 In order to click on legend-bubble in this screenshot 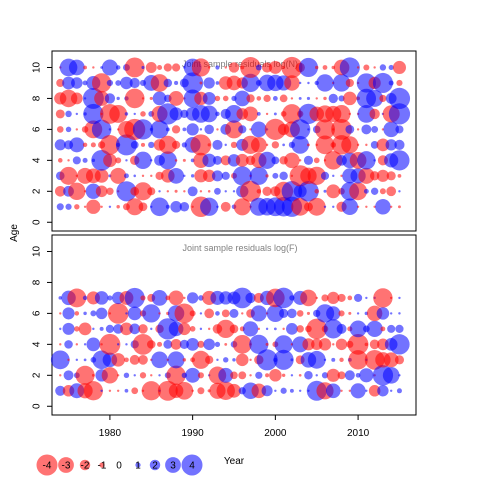, I will do `click(138, 465)`.